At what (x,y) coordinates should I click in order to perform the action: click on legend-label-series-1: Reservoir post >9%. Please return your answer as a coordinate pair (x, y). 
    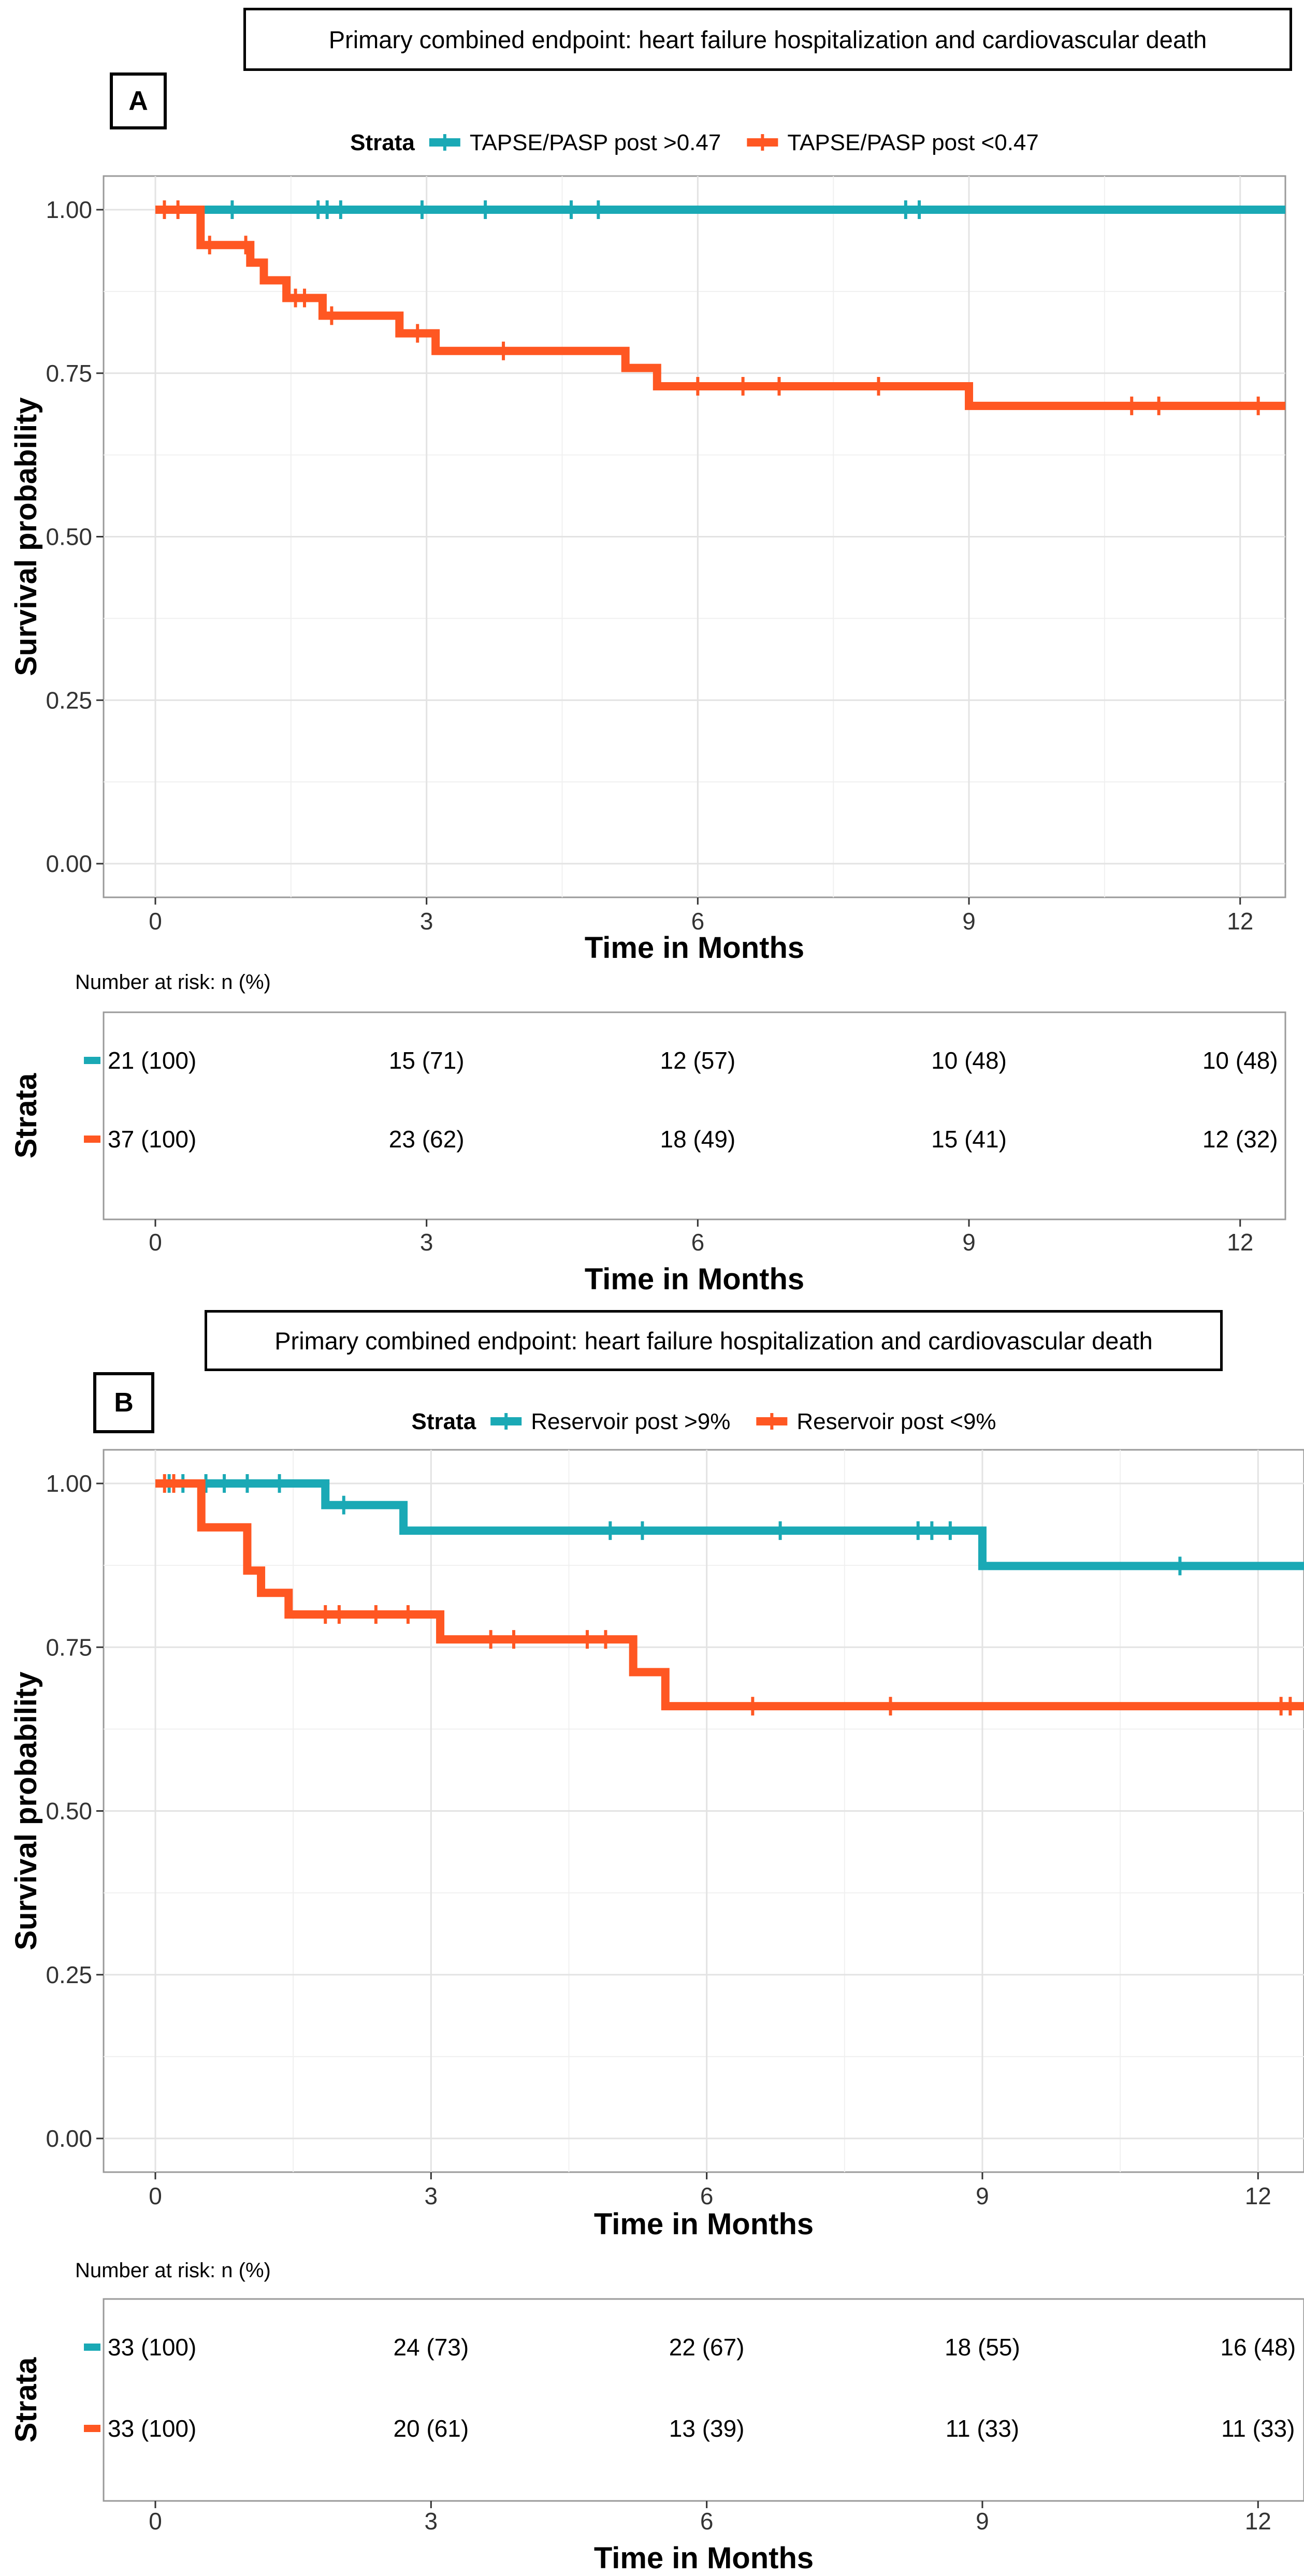
    Looking at the image, I should click on (630, 1422).